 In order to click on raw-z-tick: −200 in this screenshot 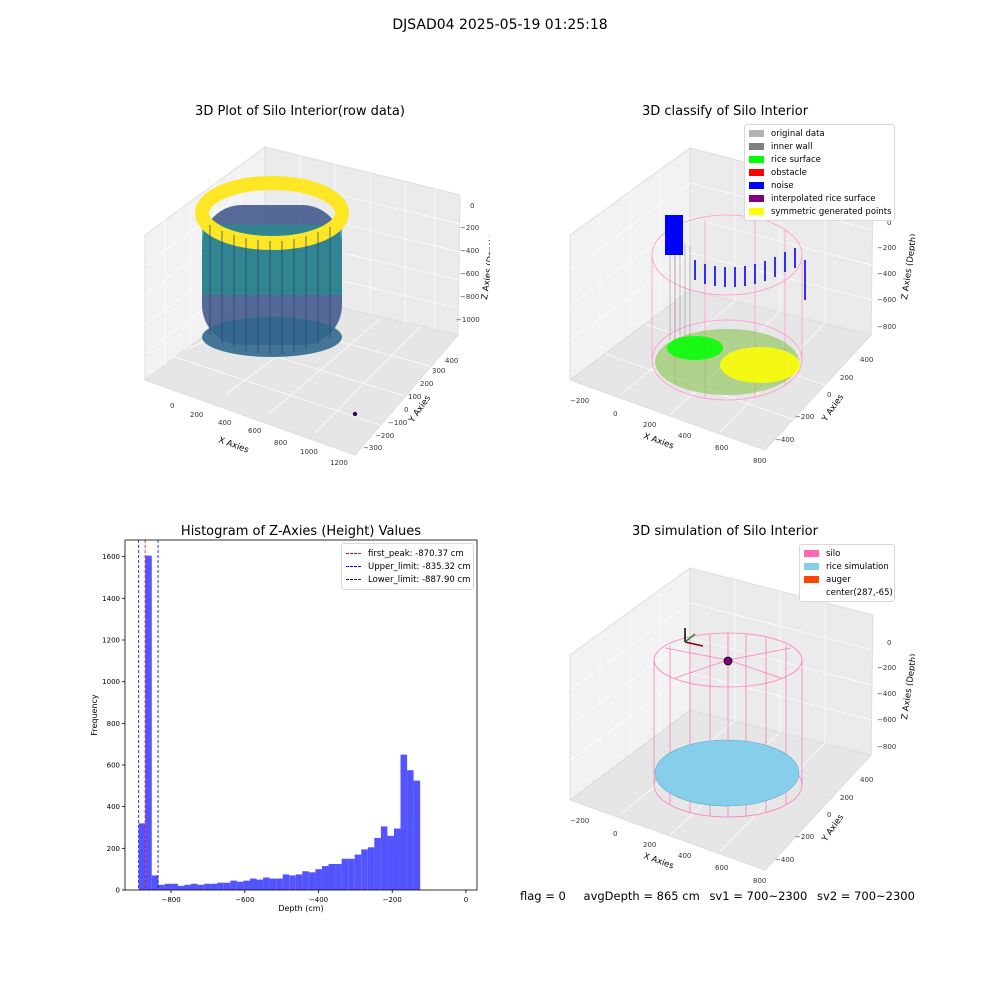, I will do `click(469, 228)`.